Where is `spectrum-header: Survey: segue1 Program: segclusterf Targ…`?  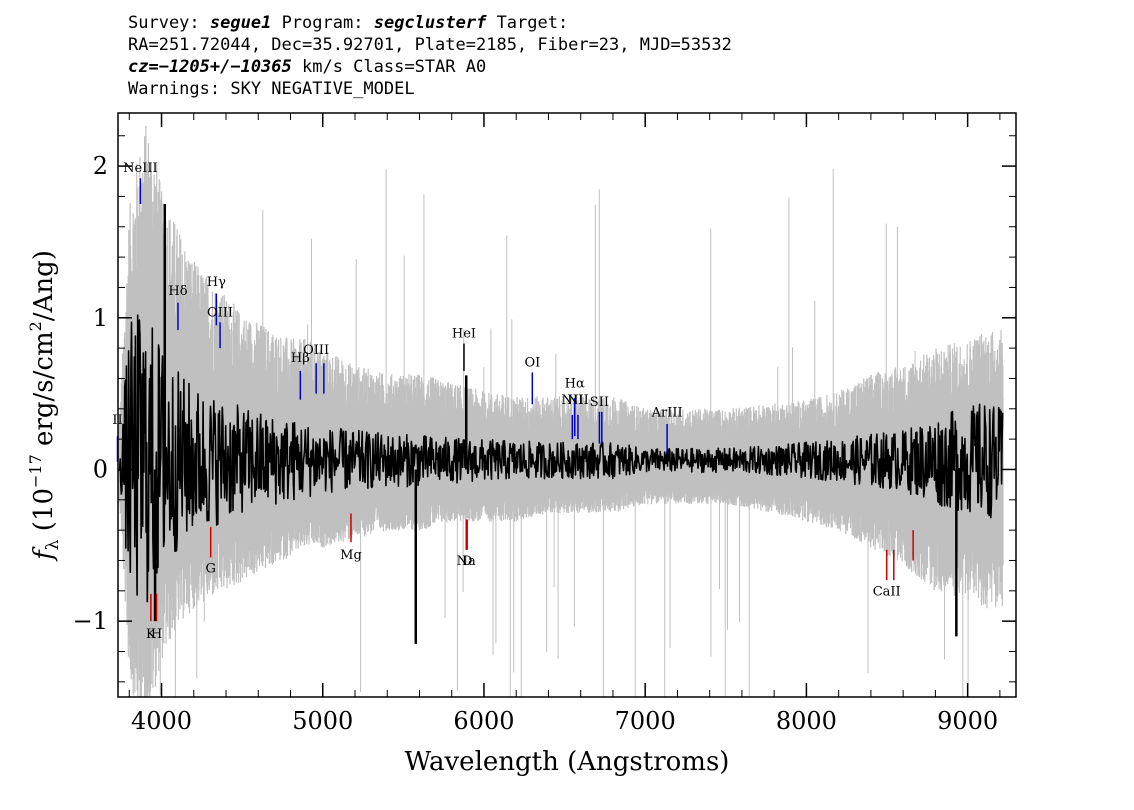 spectrum-header: Survey: segue1 Program: segclusterf Targ… is located at coordinates (430, 56).